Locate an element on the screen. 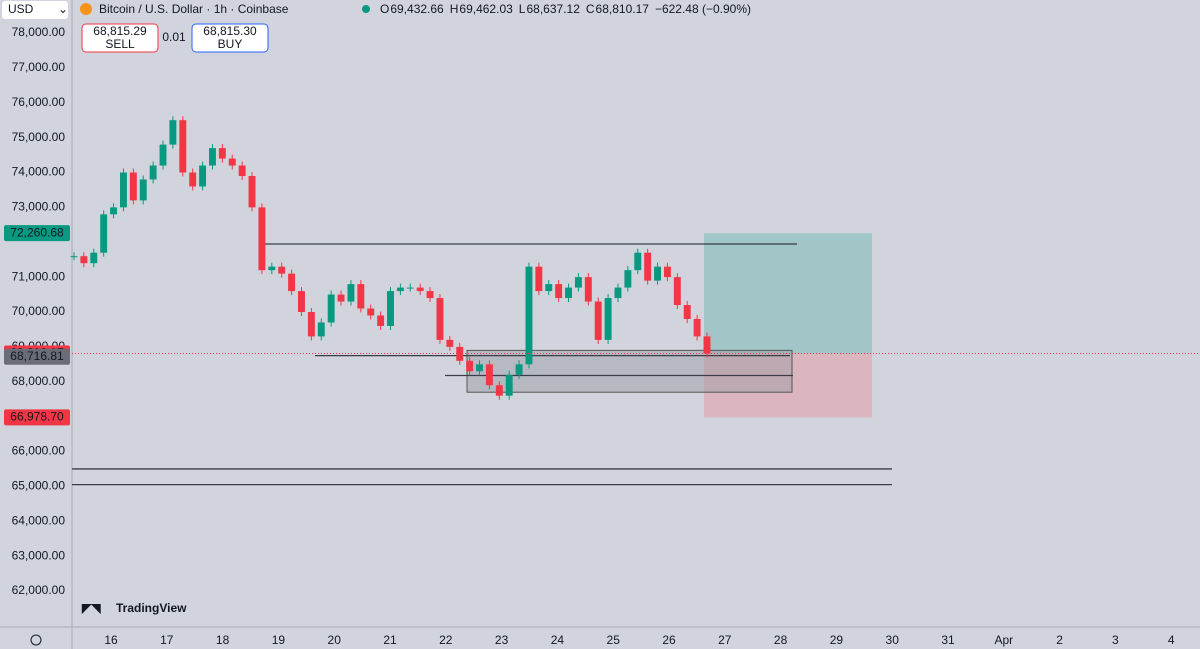  y-tick-label: 64,000.00 is located at coordinates (39, 520).